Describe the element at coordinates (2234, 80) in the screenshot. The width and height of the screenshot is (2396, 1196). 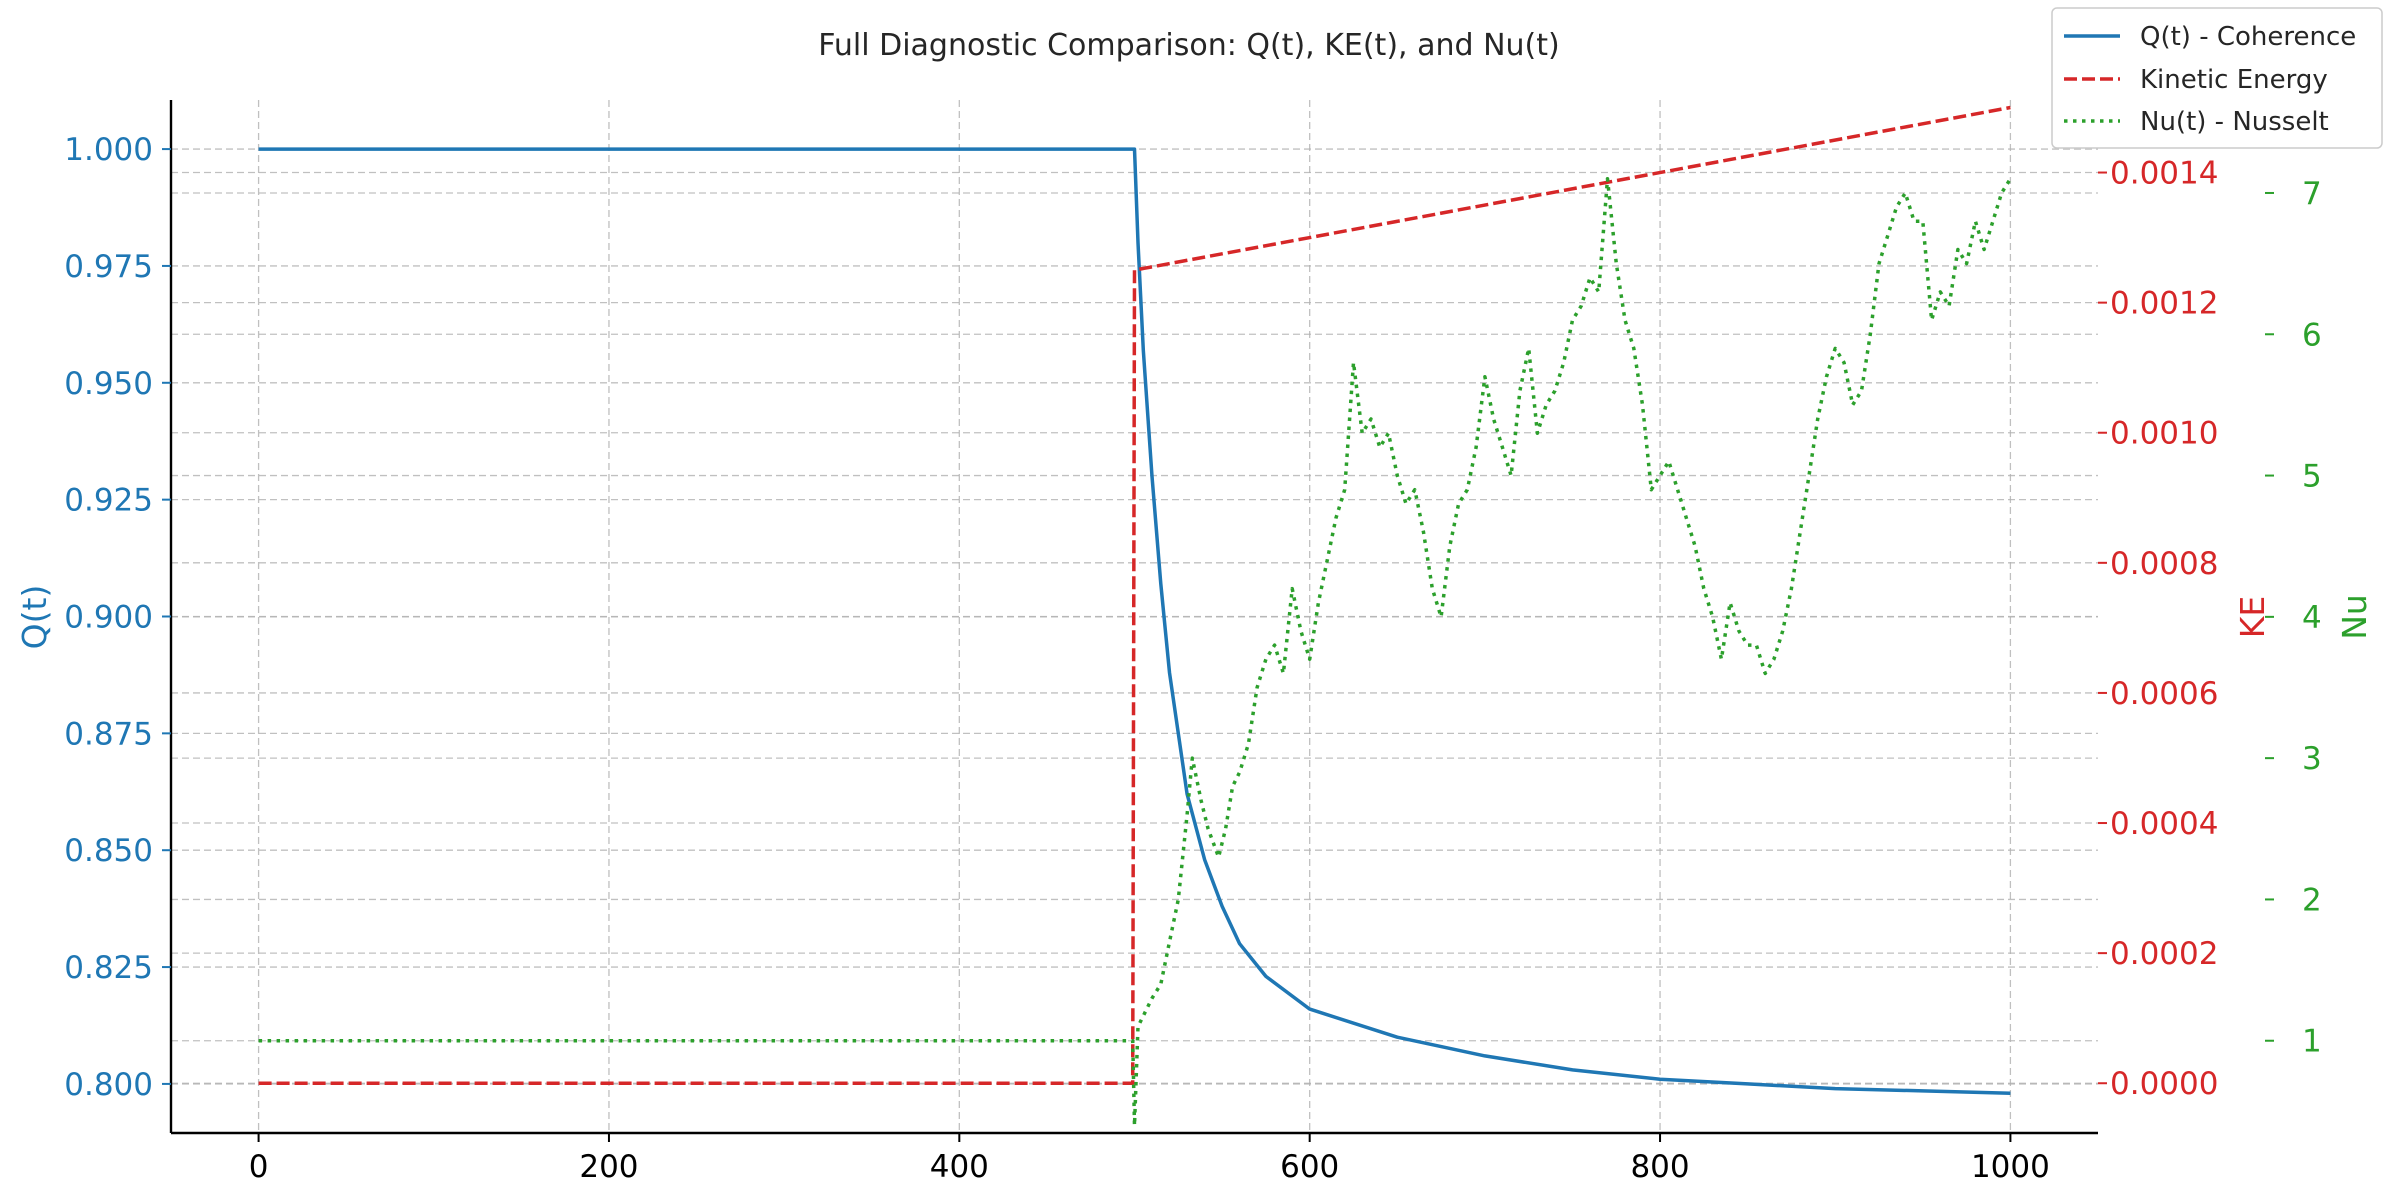
I see `legend-label-ke: Kinetic Energy` at that location.